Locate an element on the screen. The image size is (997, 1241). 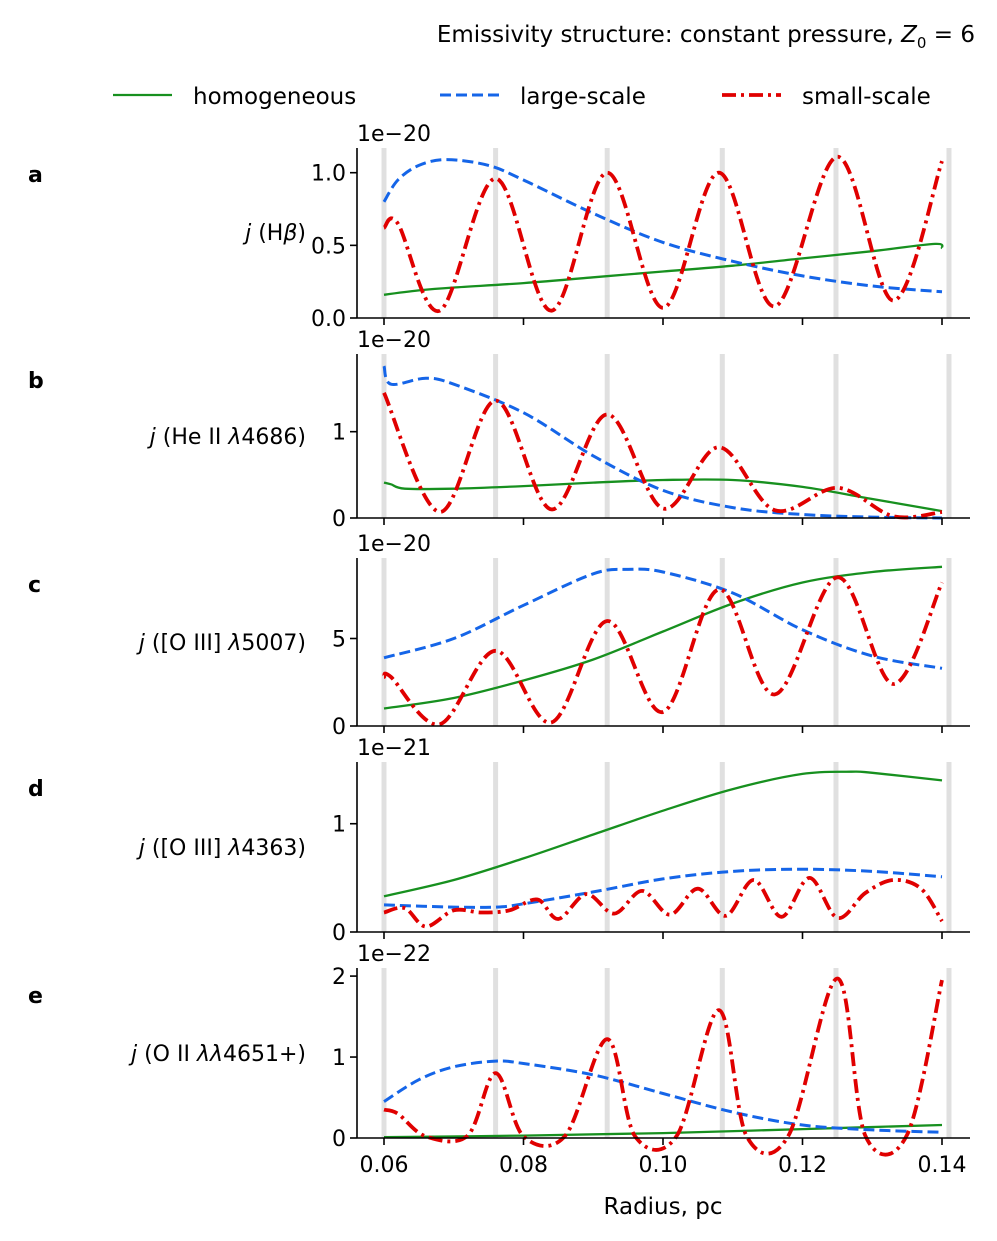
y-axis-label: j (He II λ4686) is located at coordinates (226, 437).